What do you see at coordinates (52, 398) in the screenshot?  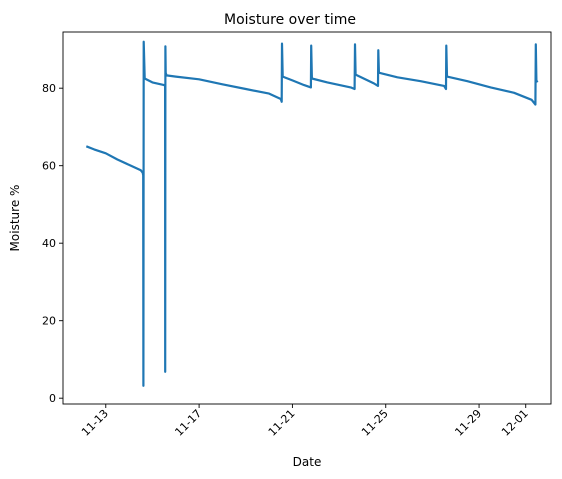 I see `y-tick-label: 0` at bounding box center [52, 398].